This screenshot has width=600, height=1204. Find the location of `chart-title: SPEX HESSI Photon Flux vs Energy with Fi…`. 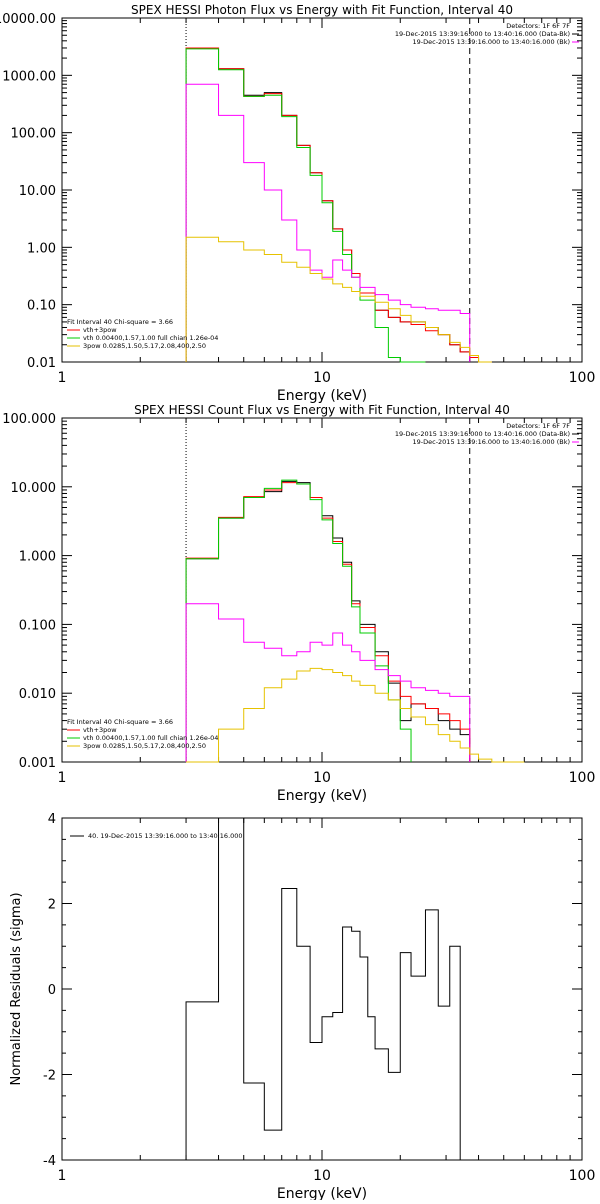

chart-title: SPEX HESSI Photon Flux vs Energy with Fi… is located at coordinates (322, 10).